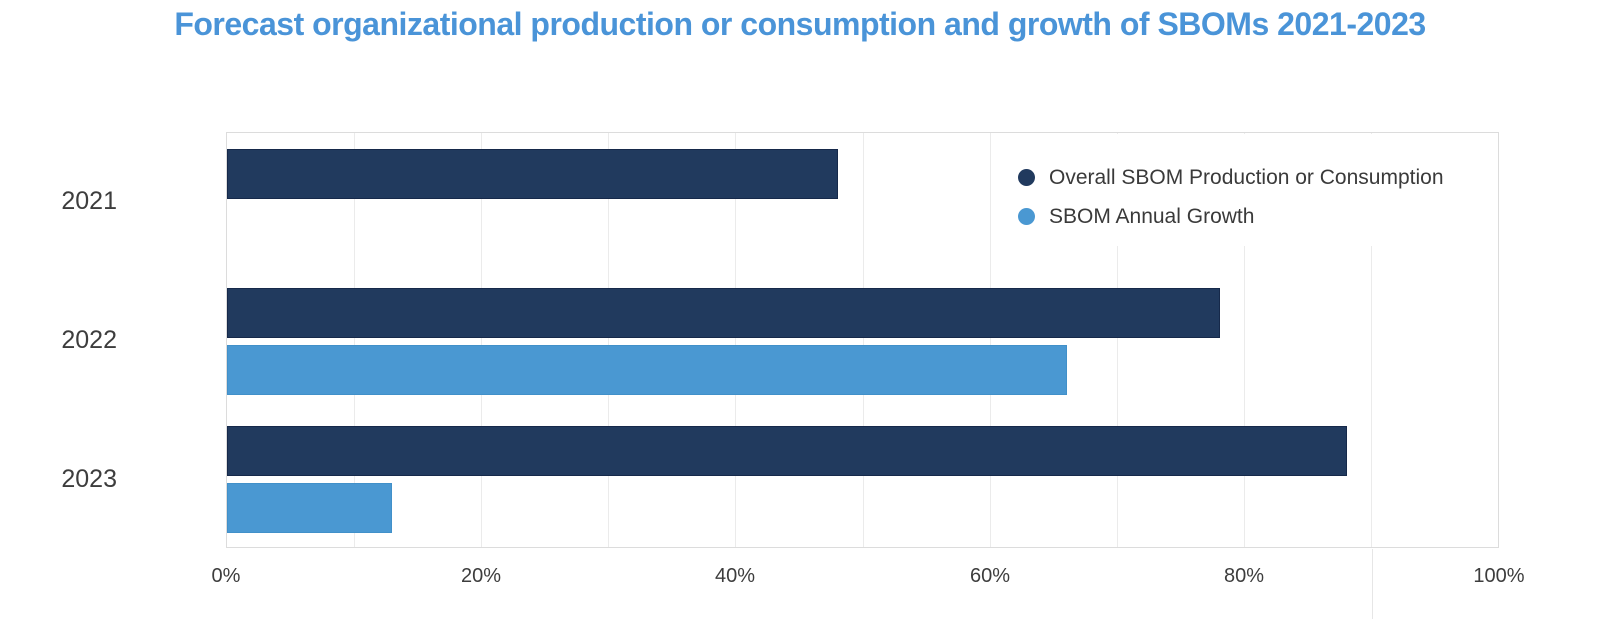 This screenshot has width=1600, height=619. I want to click on x-axis-tick-0: 0%, so click(226, 576).